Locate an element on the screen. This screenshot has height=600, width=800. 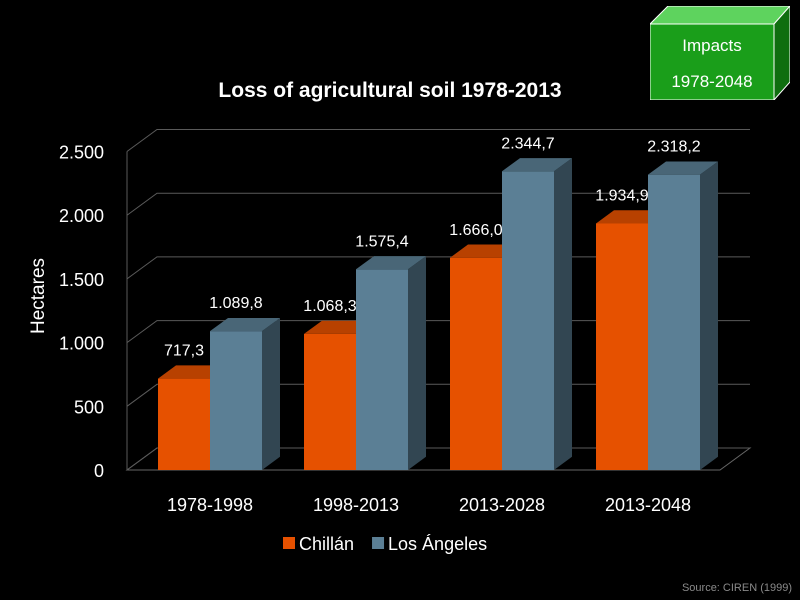
legend-label: Los Ángeles is located at coordinates (437, 544).